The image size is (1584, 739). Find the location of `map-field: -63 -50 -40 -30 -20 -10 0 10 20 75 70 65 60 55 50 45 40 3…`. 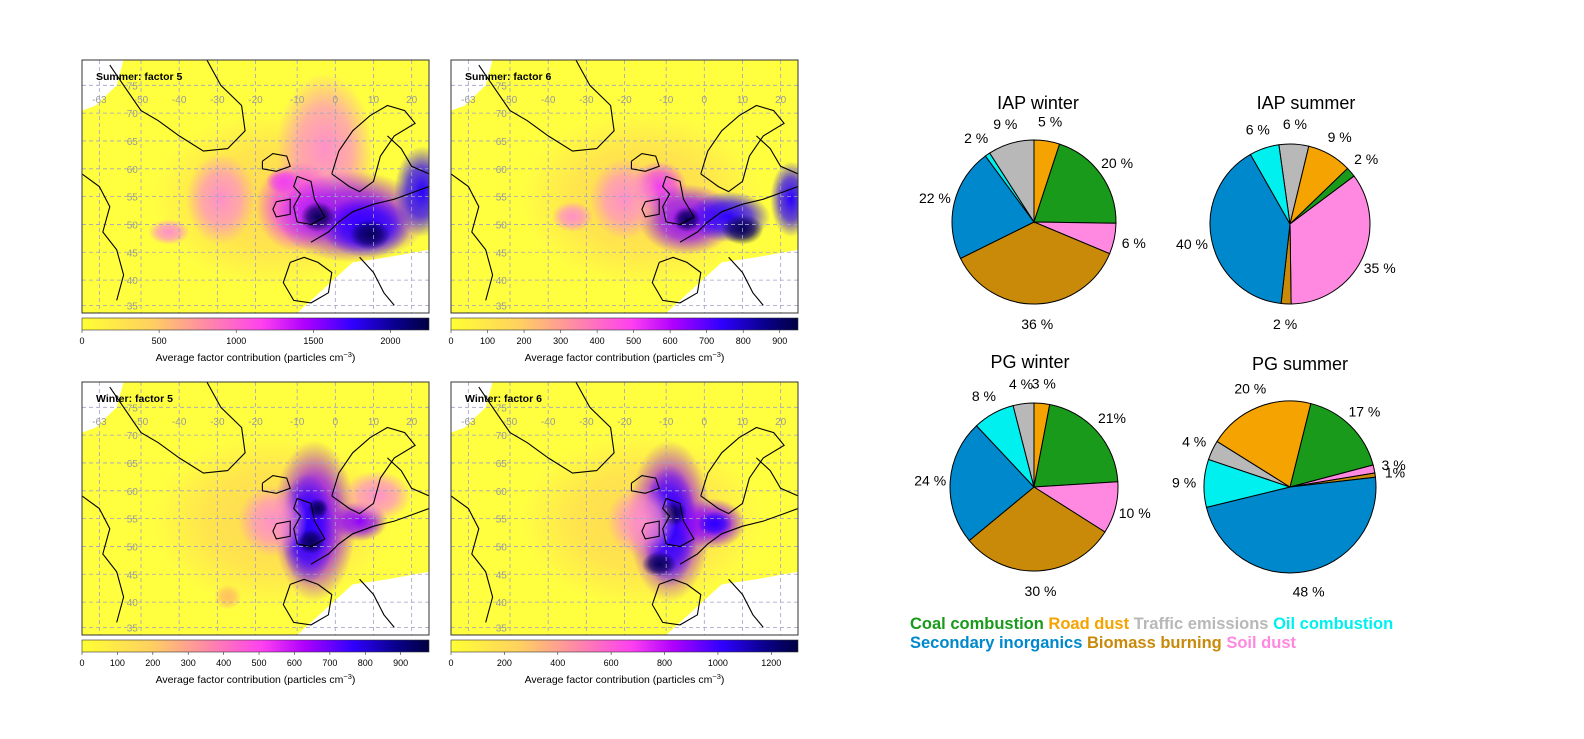

map-field: -63 -50 -40 -30 -20 -10 0 10 20 75 70 65 60 55 50 45 40 3… is located at coordinates (624, 508).